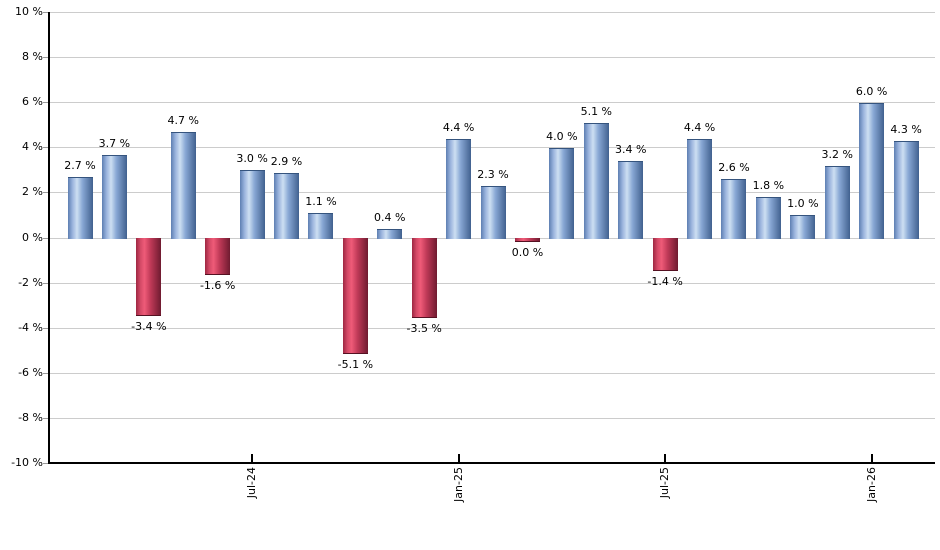 The width and height of the screenshot is (940, 550). Describe the element at coordinates (29, 11) in the screenshot. I see `y-axis-label: 10 %` at that location.